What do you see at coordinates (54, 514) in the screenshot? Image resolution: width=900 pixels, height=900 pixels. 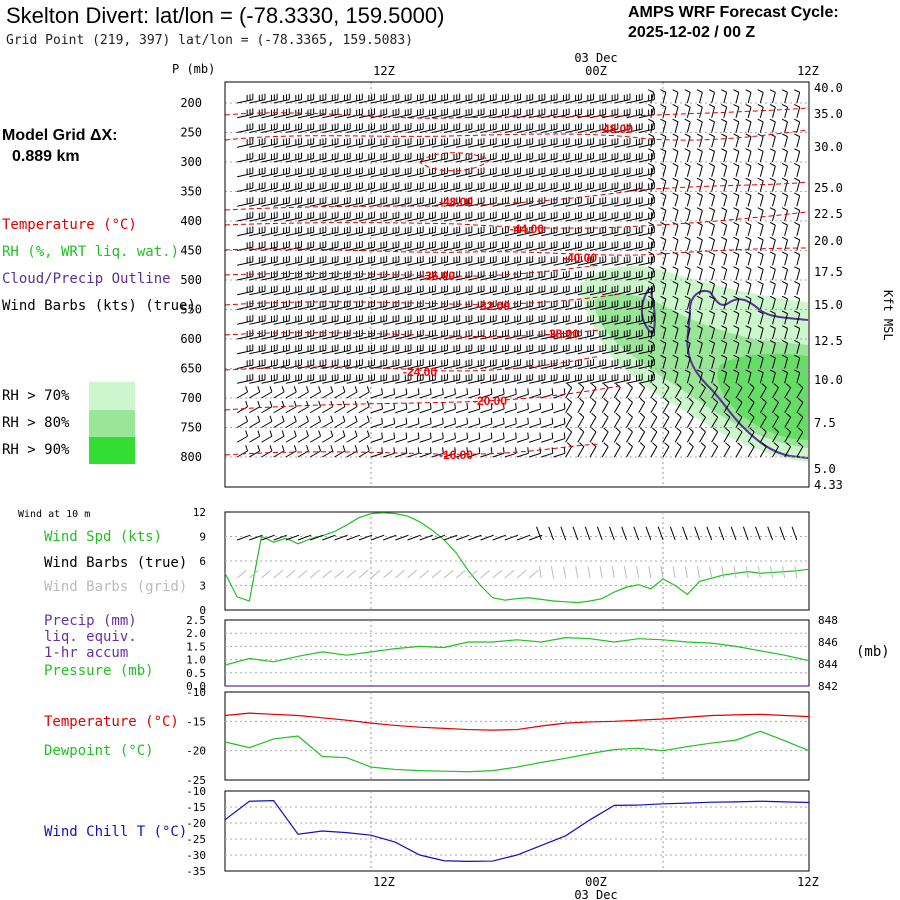 I see `wind-10m-label: Wind at 10 m` at bounding box center [54, 514].